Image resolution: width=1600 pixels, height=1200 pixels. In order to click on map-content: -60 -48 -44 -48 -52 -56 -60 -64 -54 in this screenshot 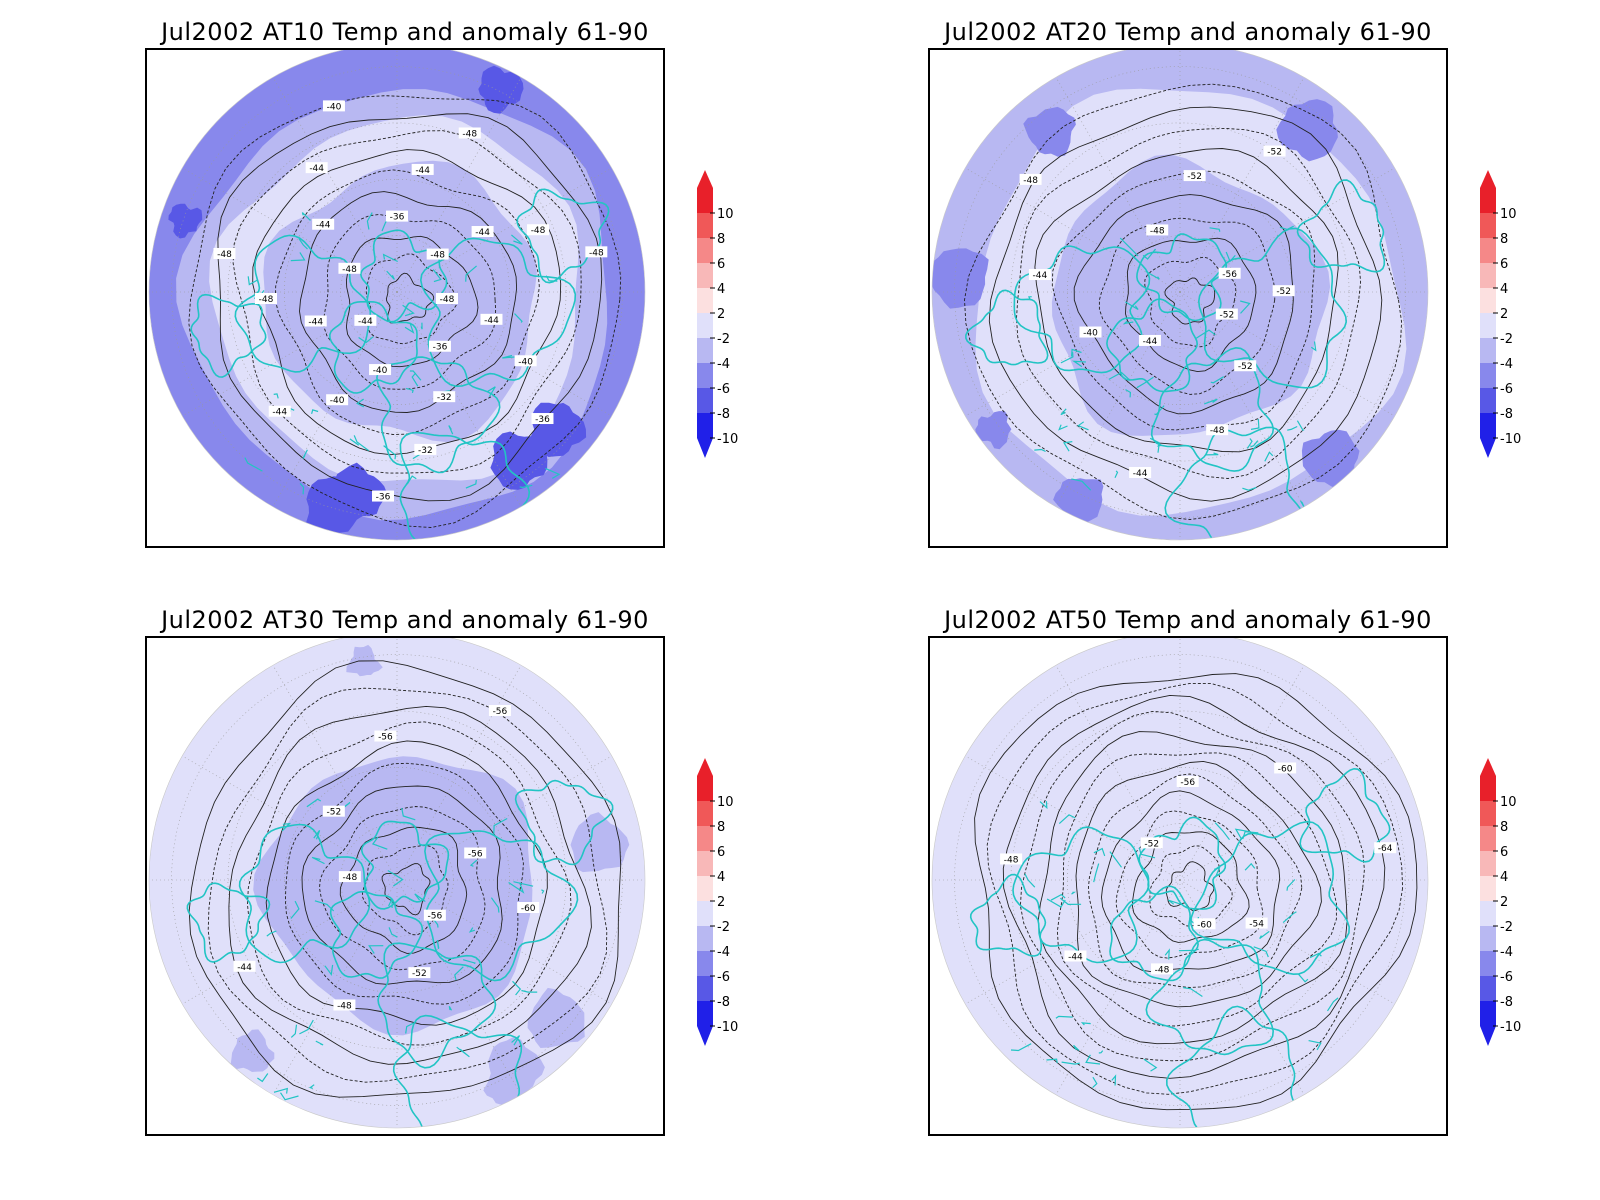, I will do `click(1180, 883)`.